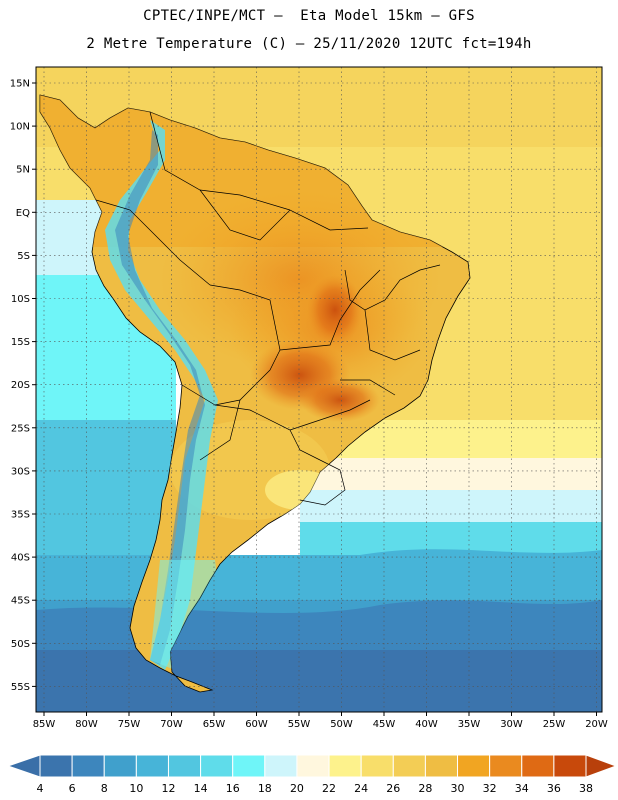 The width and height of the screenshot is (618, 800). Describe the element at coordinates (586, 788) in the screenshot. I see `colorbar-label: 38` at that location.